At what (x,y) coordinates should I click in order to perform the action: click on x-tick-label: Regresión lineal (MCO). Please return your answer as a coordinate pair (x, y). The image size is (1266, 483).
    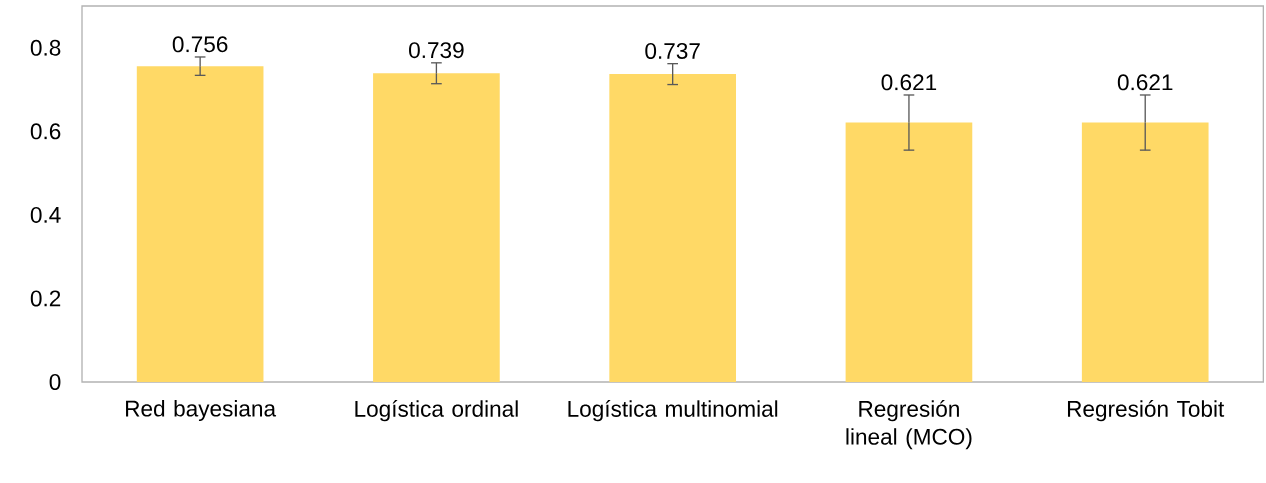
    Looking at the image, I should click on (909, 425).